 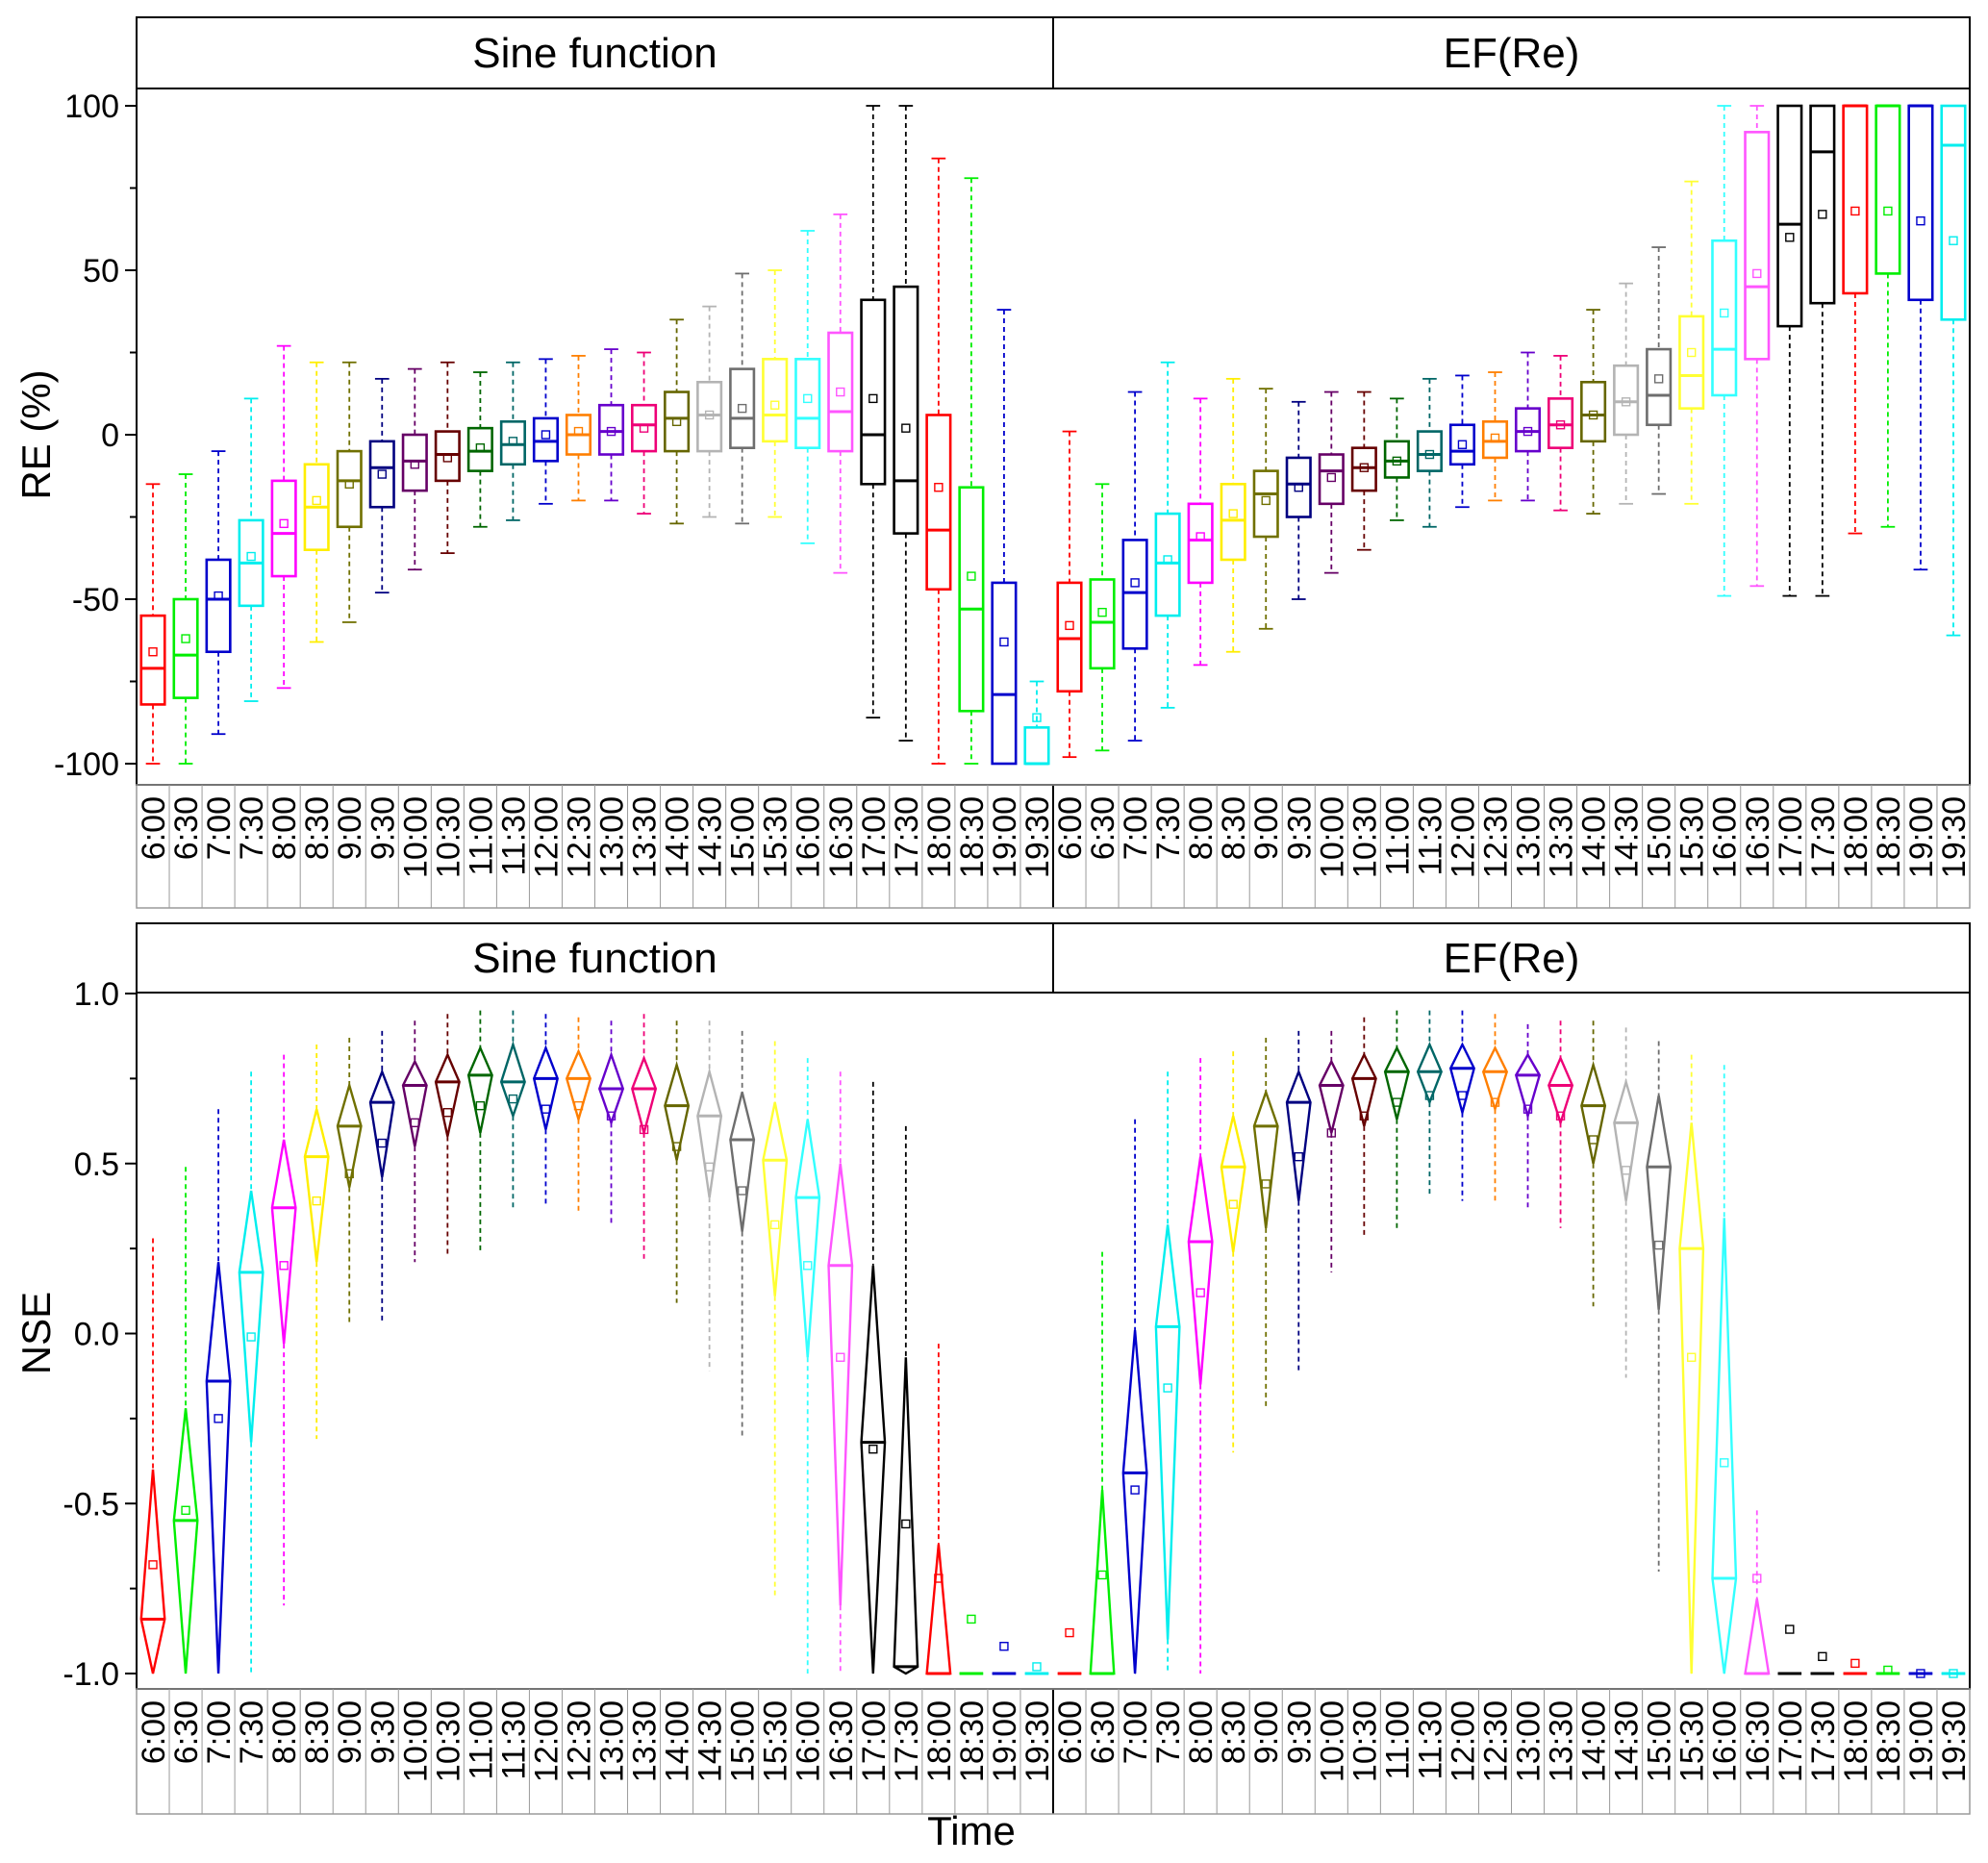 What do you see at coordinates (1823, 837) in the screenshot?
I see `x-tick-label: 17:30` at bounding box center [1823, 837].